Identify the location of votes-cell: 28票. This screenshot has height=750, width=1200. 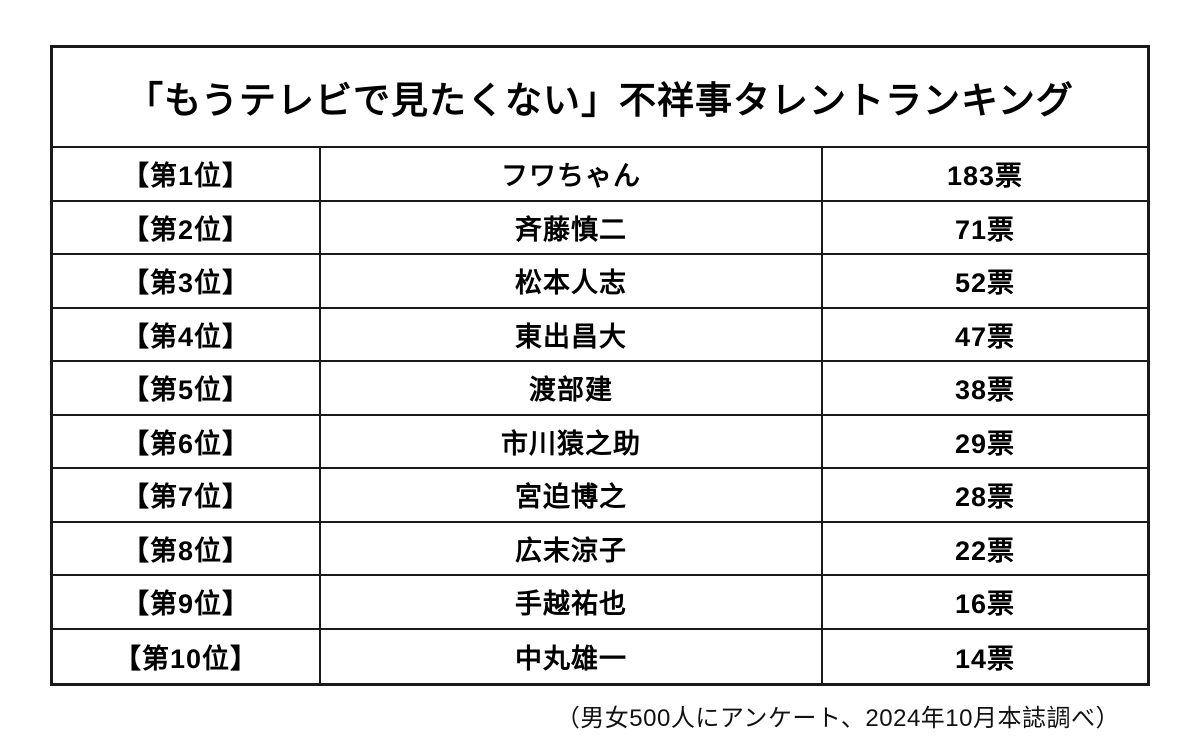
(985, 497).